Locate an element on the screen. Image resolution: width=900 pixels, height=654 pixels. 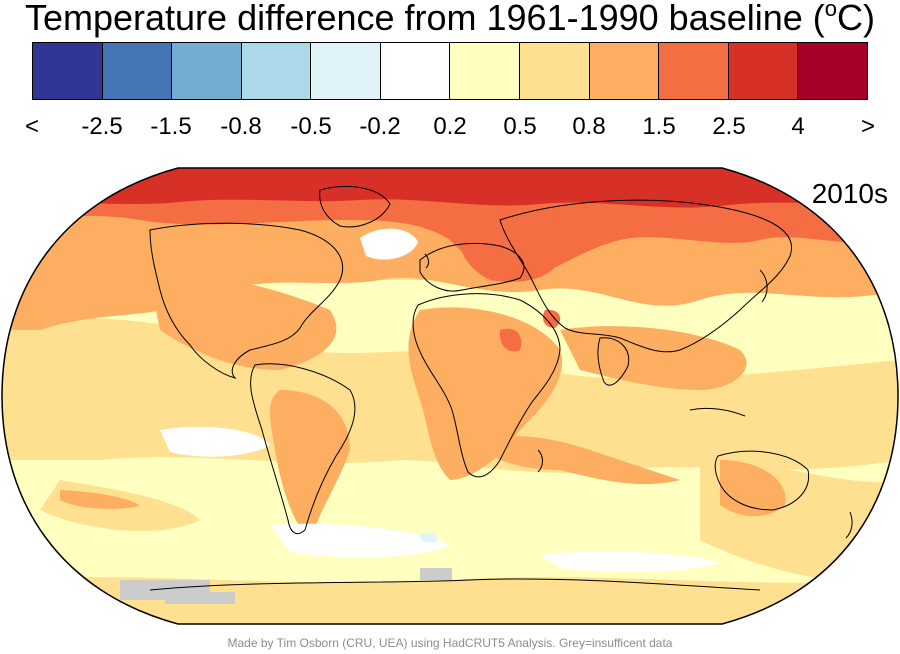
north-america-outline is located at coordinates (246, 300).